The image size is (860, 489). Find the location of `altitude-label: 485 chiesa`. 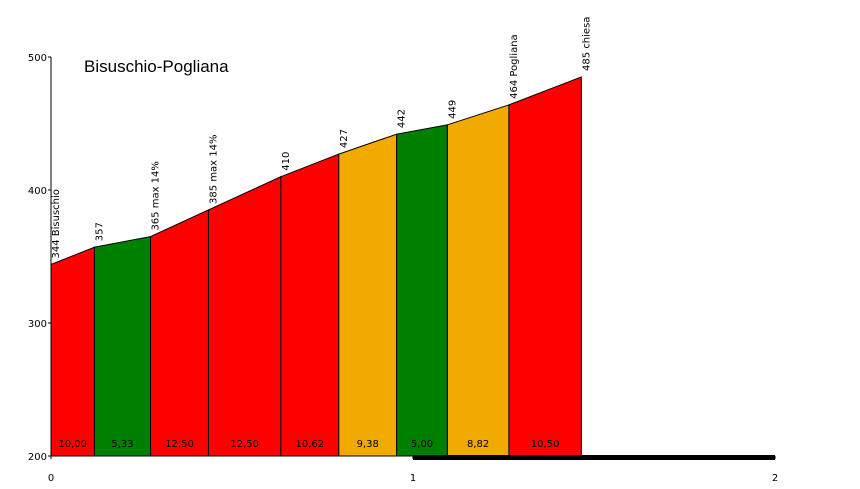

altitude-label: 485 chiesa is located at coordinates (586, 44).